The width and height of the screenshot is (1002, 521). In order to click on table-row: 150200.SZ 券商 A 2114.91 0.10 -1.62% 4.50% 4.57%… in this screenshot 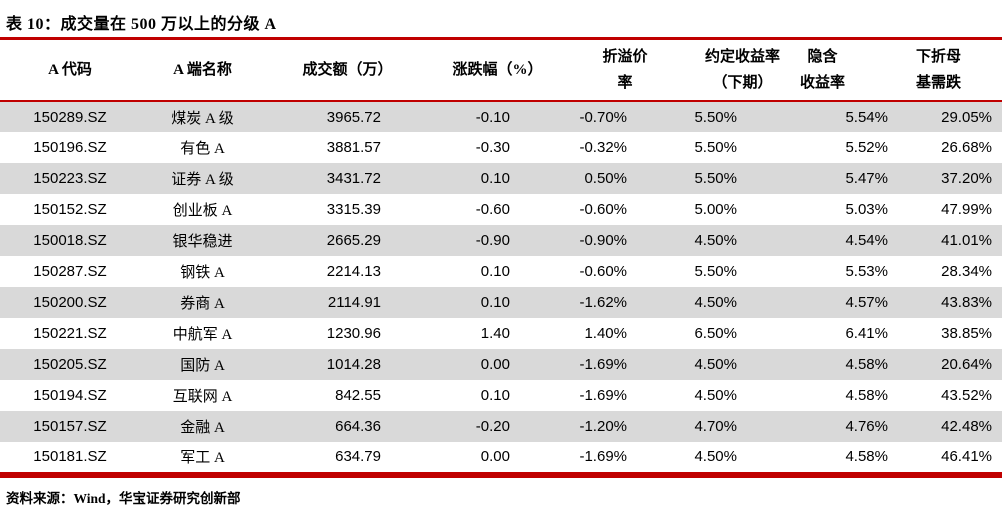, I will do `click(501, 302)`.